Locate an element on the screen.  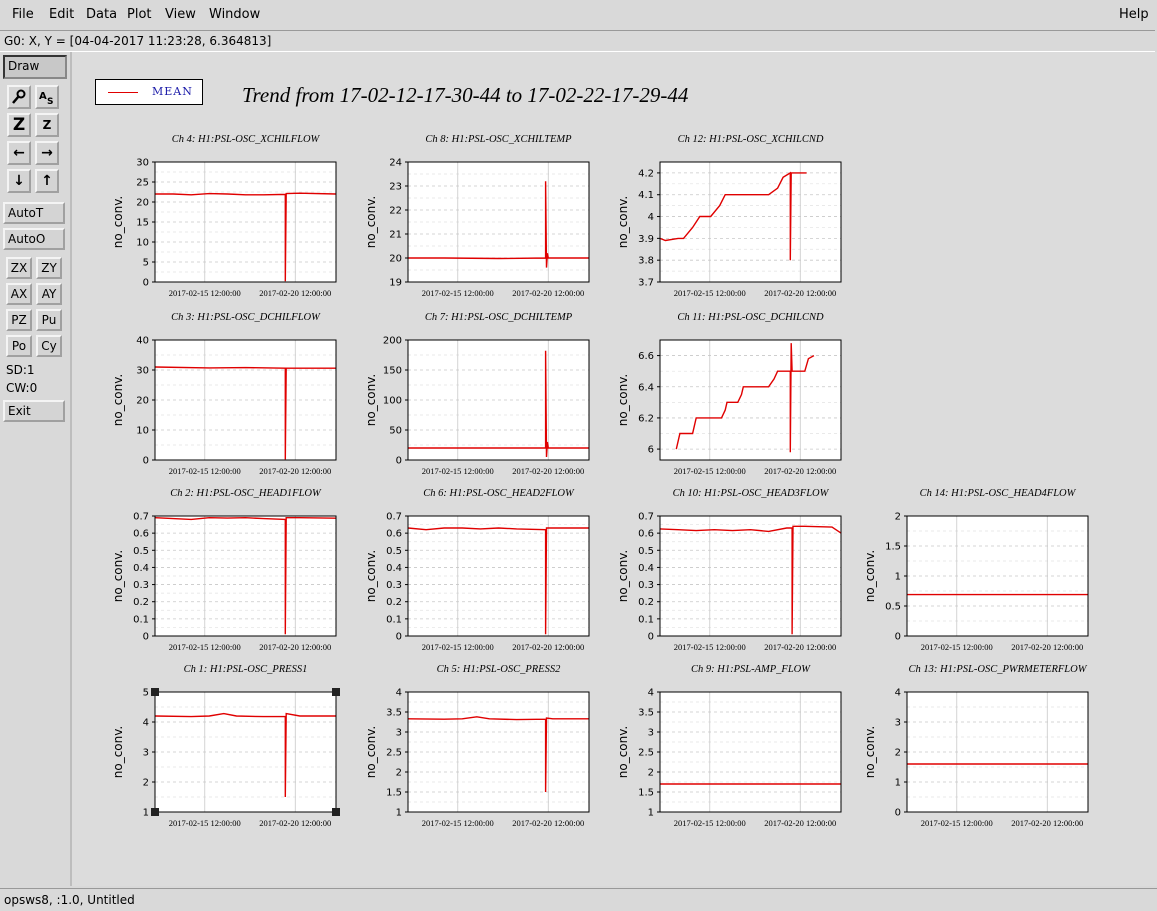
y-tick-label: 0.2 is located at coordinates (646, 602).